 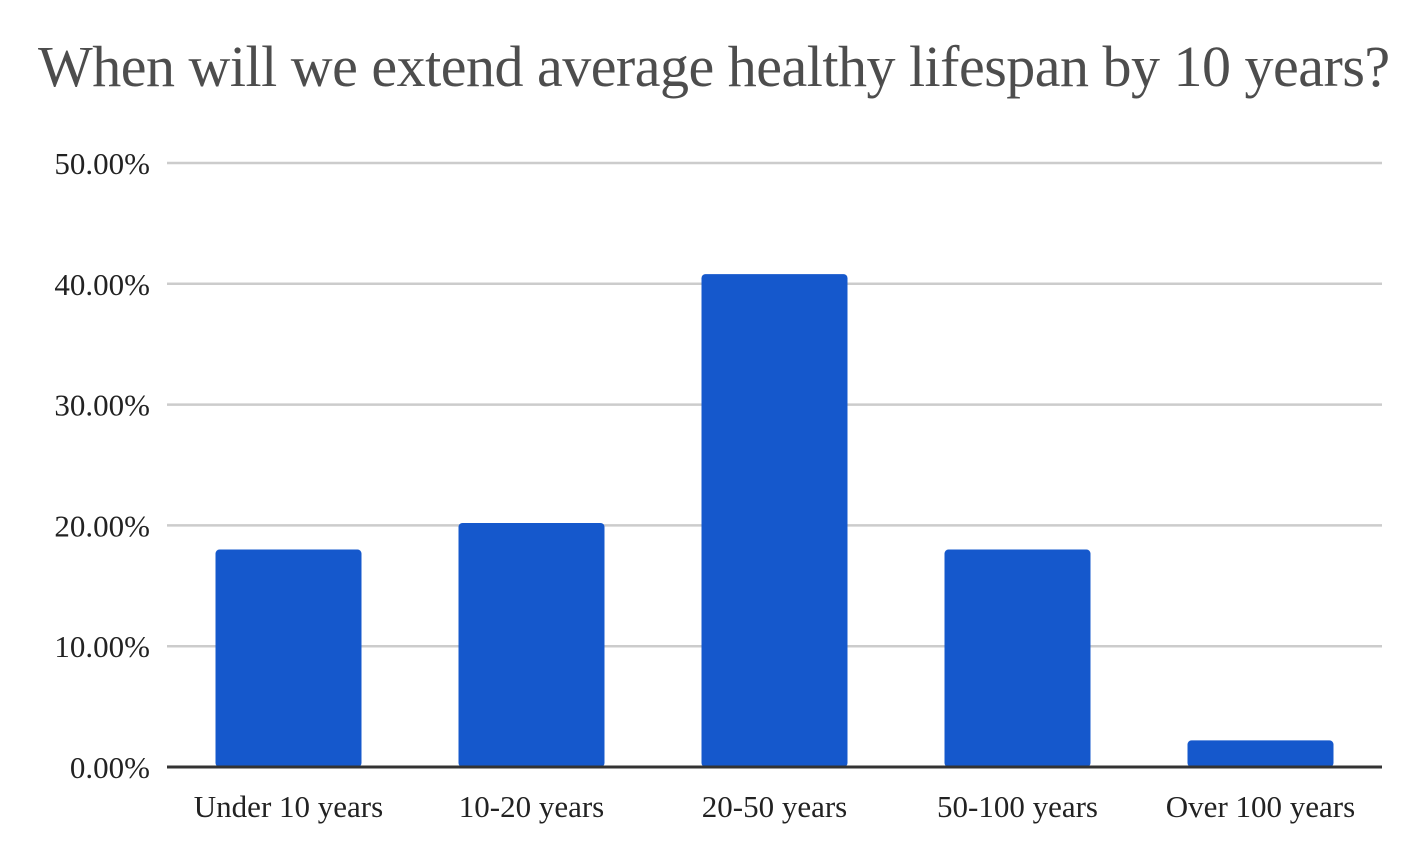 I want to click on y-axis-tick-labels: 0.00% 10.00% 20.00% 30.00% 40.00% 50.00%, so click(x=102, y=465).